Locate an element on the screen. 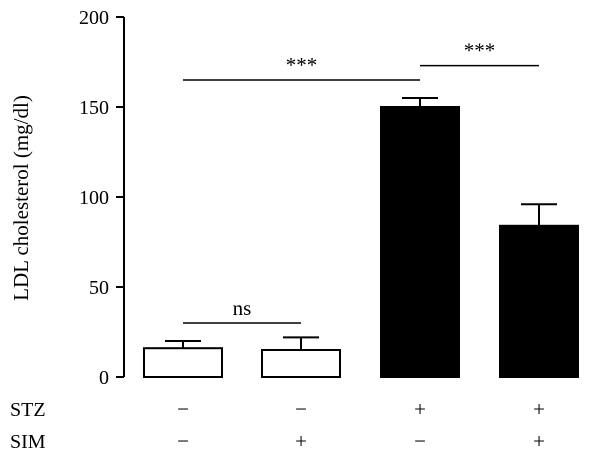  condition-row-label: SIM is located at coordinates (28, 442).